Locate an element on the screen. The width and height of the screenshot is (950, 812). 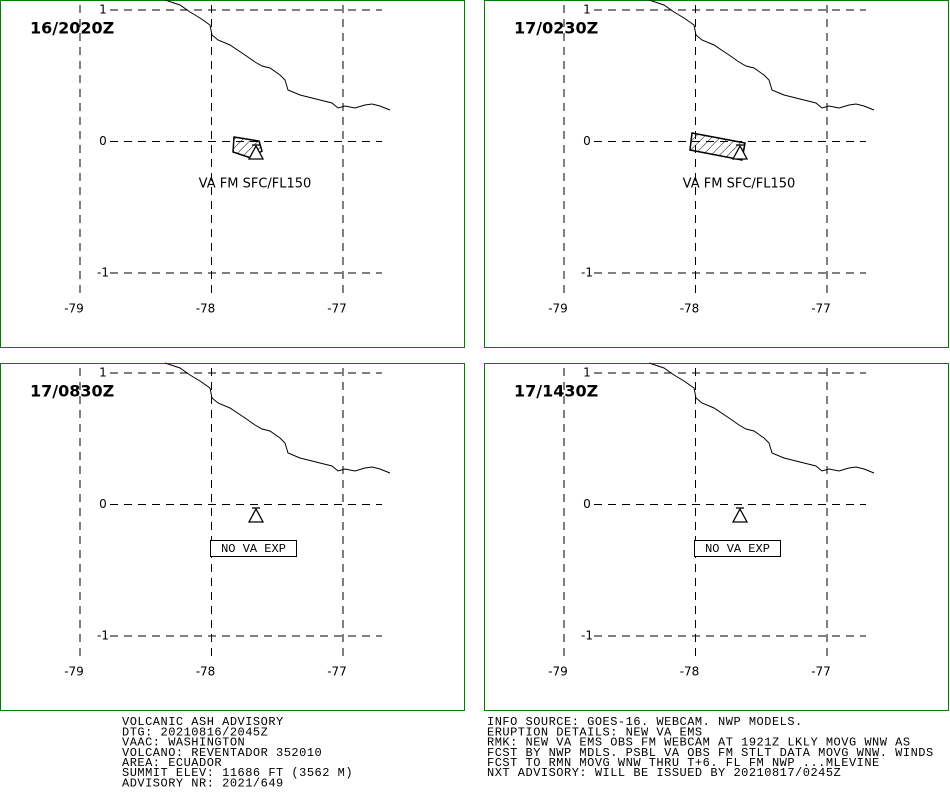
advisory-line: SUMMIT ELEV: 11686 FT (3562 M) is located at coordinates (237, 773).